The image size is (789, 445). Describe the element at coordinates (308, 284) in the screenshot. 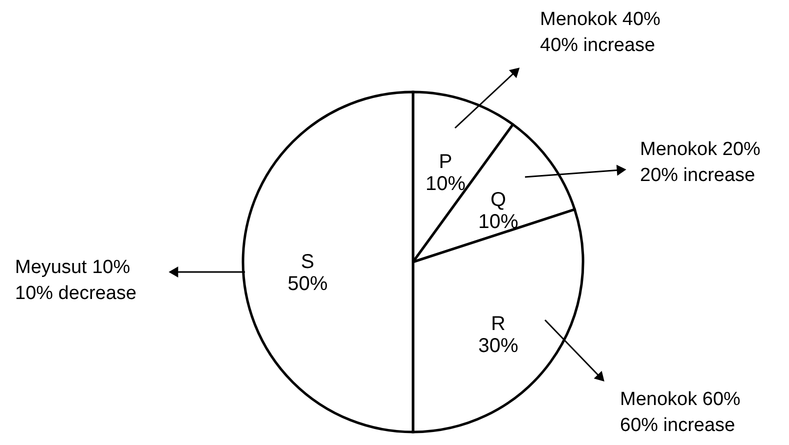

I see `data-label: 50%` at that location.